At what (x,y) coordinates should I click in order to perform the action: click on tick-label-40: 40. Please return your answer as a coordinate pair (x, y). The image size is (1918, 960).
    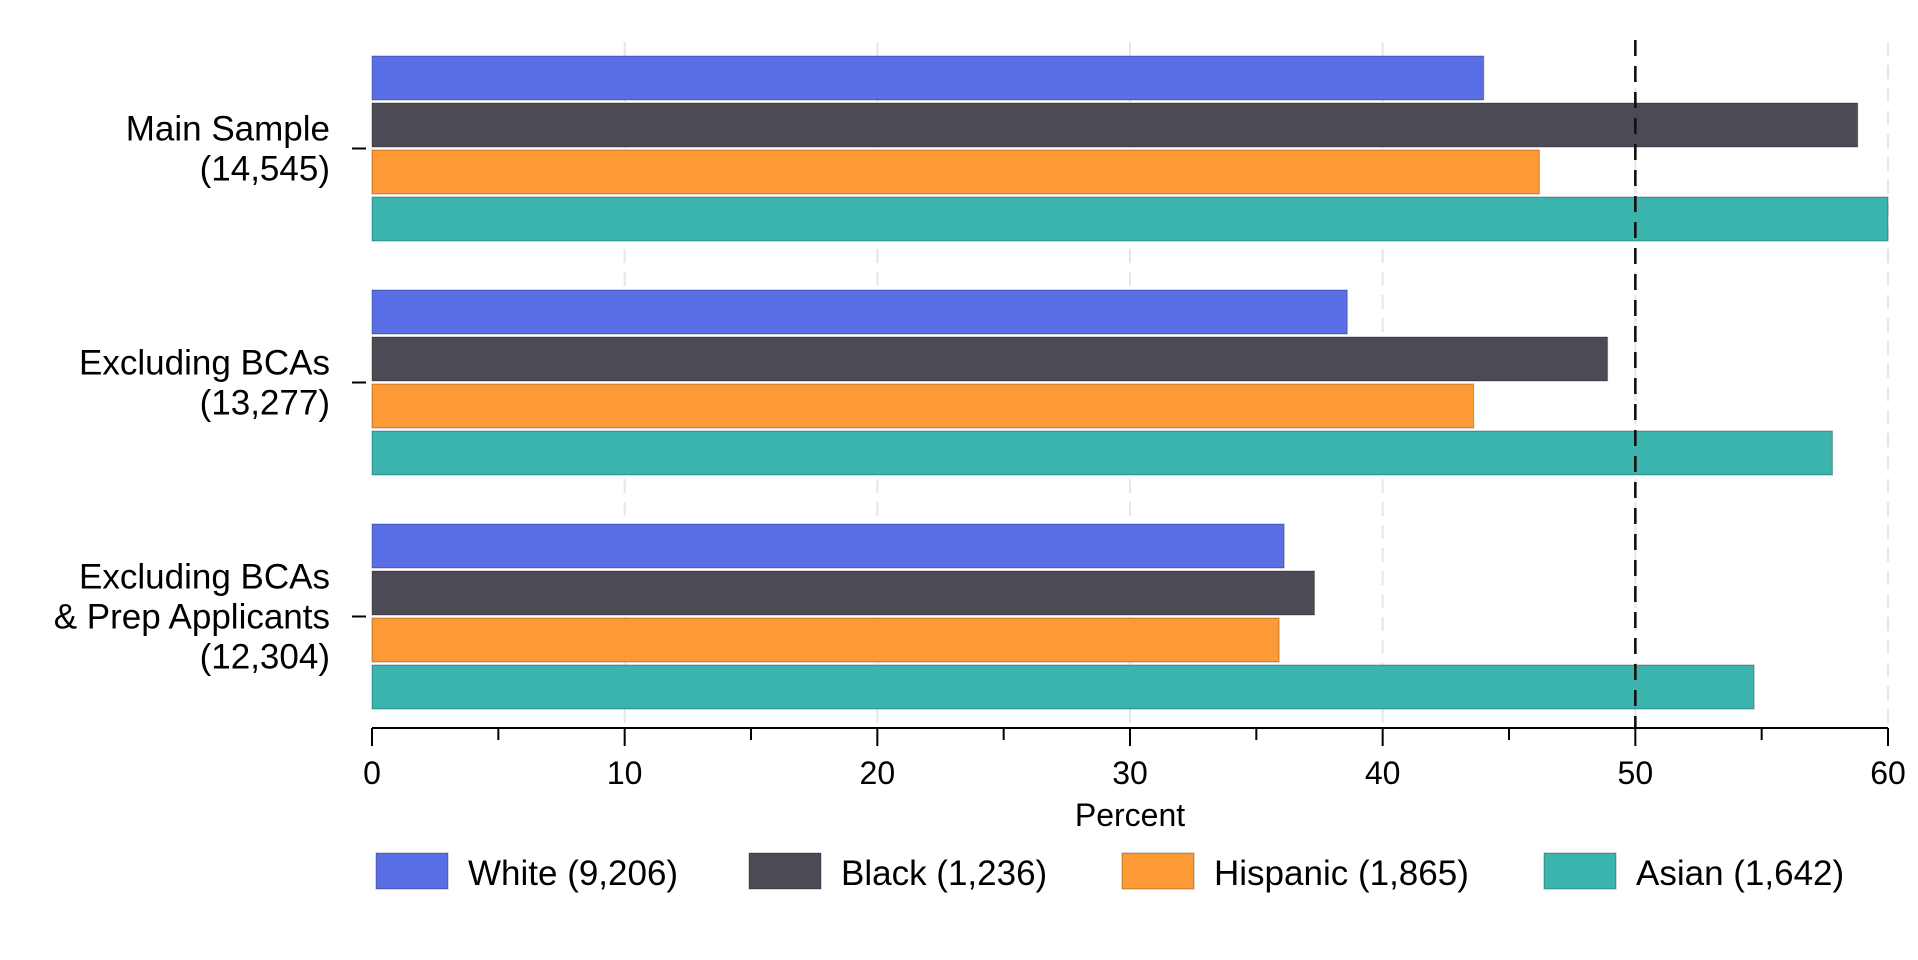
    Looking at the image, I should click on (1383, 773).